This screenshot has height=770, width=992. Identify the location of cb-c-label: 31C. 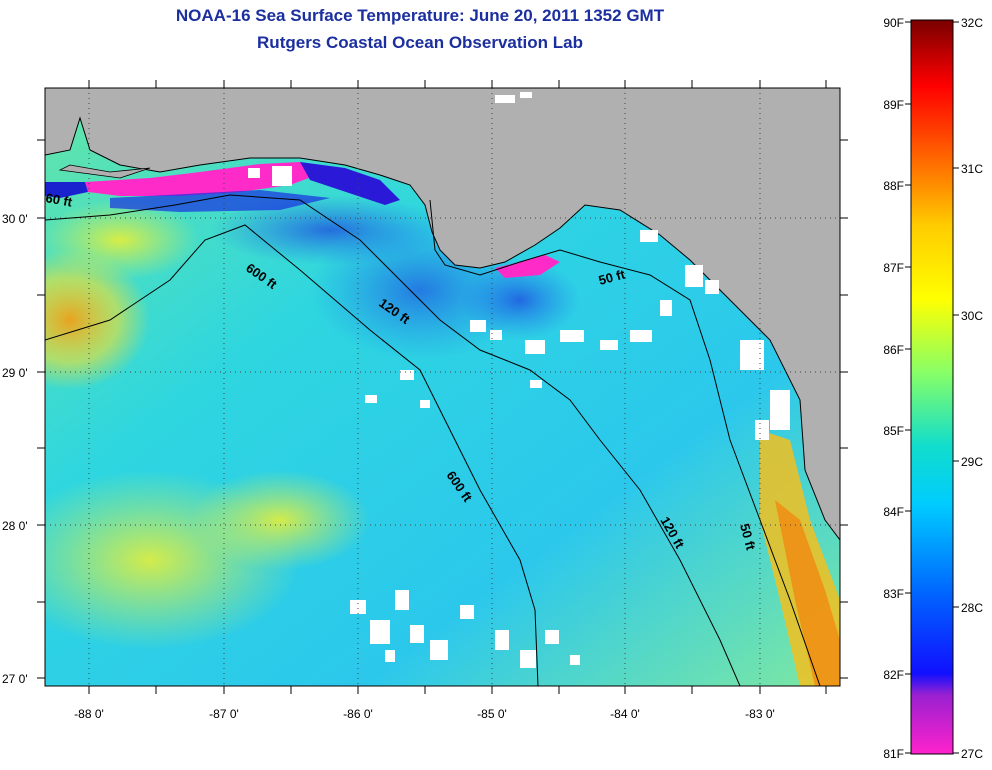
(972, 169).